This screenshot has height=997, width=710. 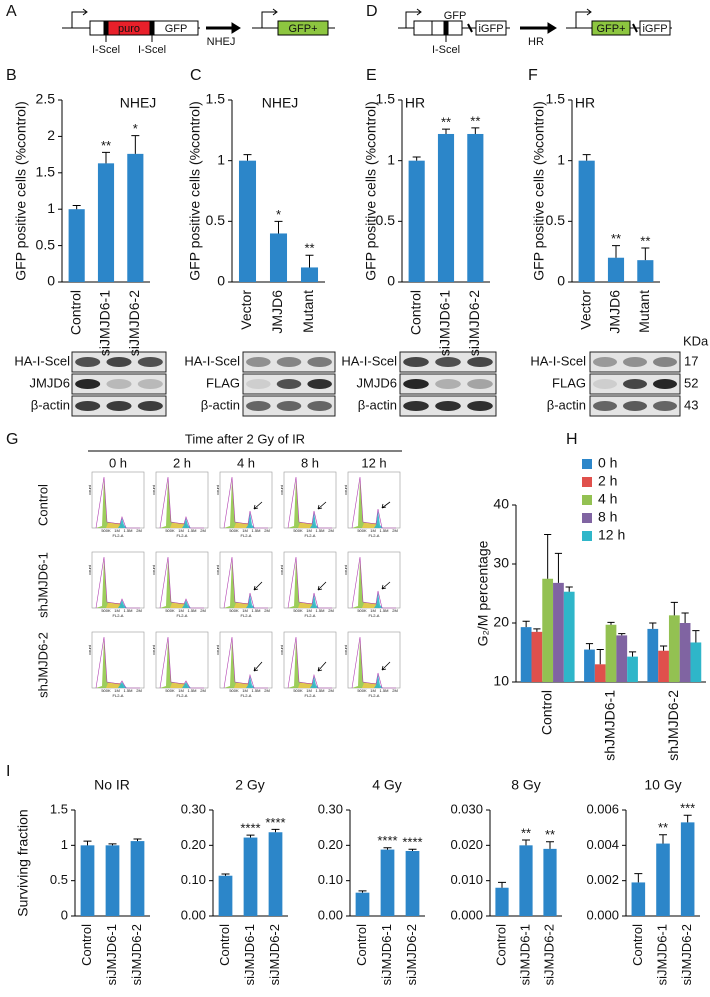 What do you see at coordinates (377, 404) in the screenshot?
I see `blot-label: β-actin` at bounding box center [377, 404].